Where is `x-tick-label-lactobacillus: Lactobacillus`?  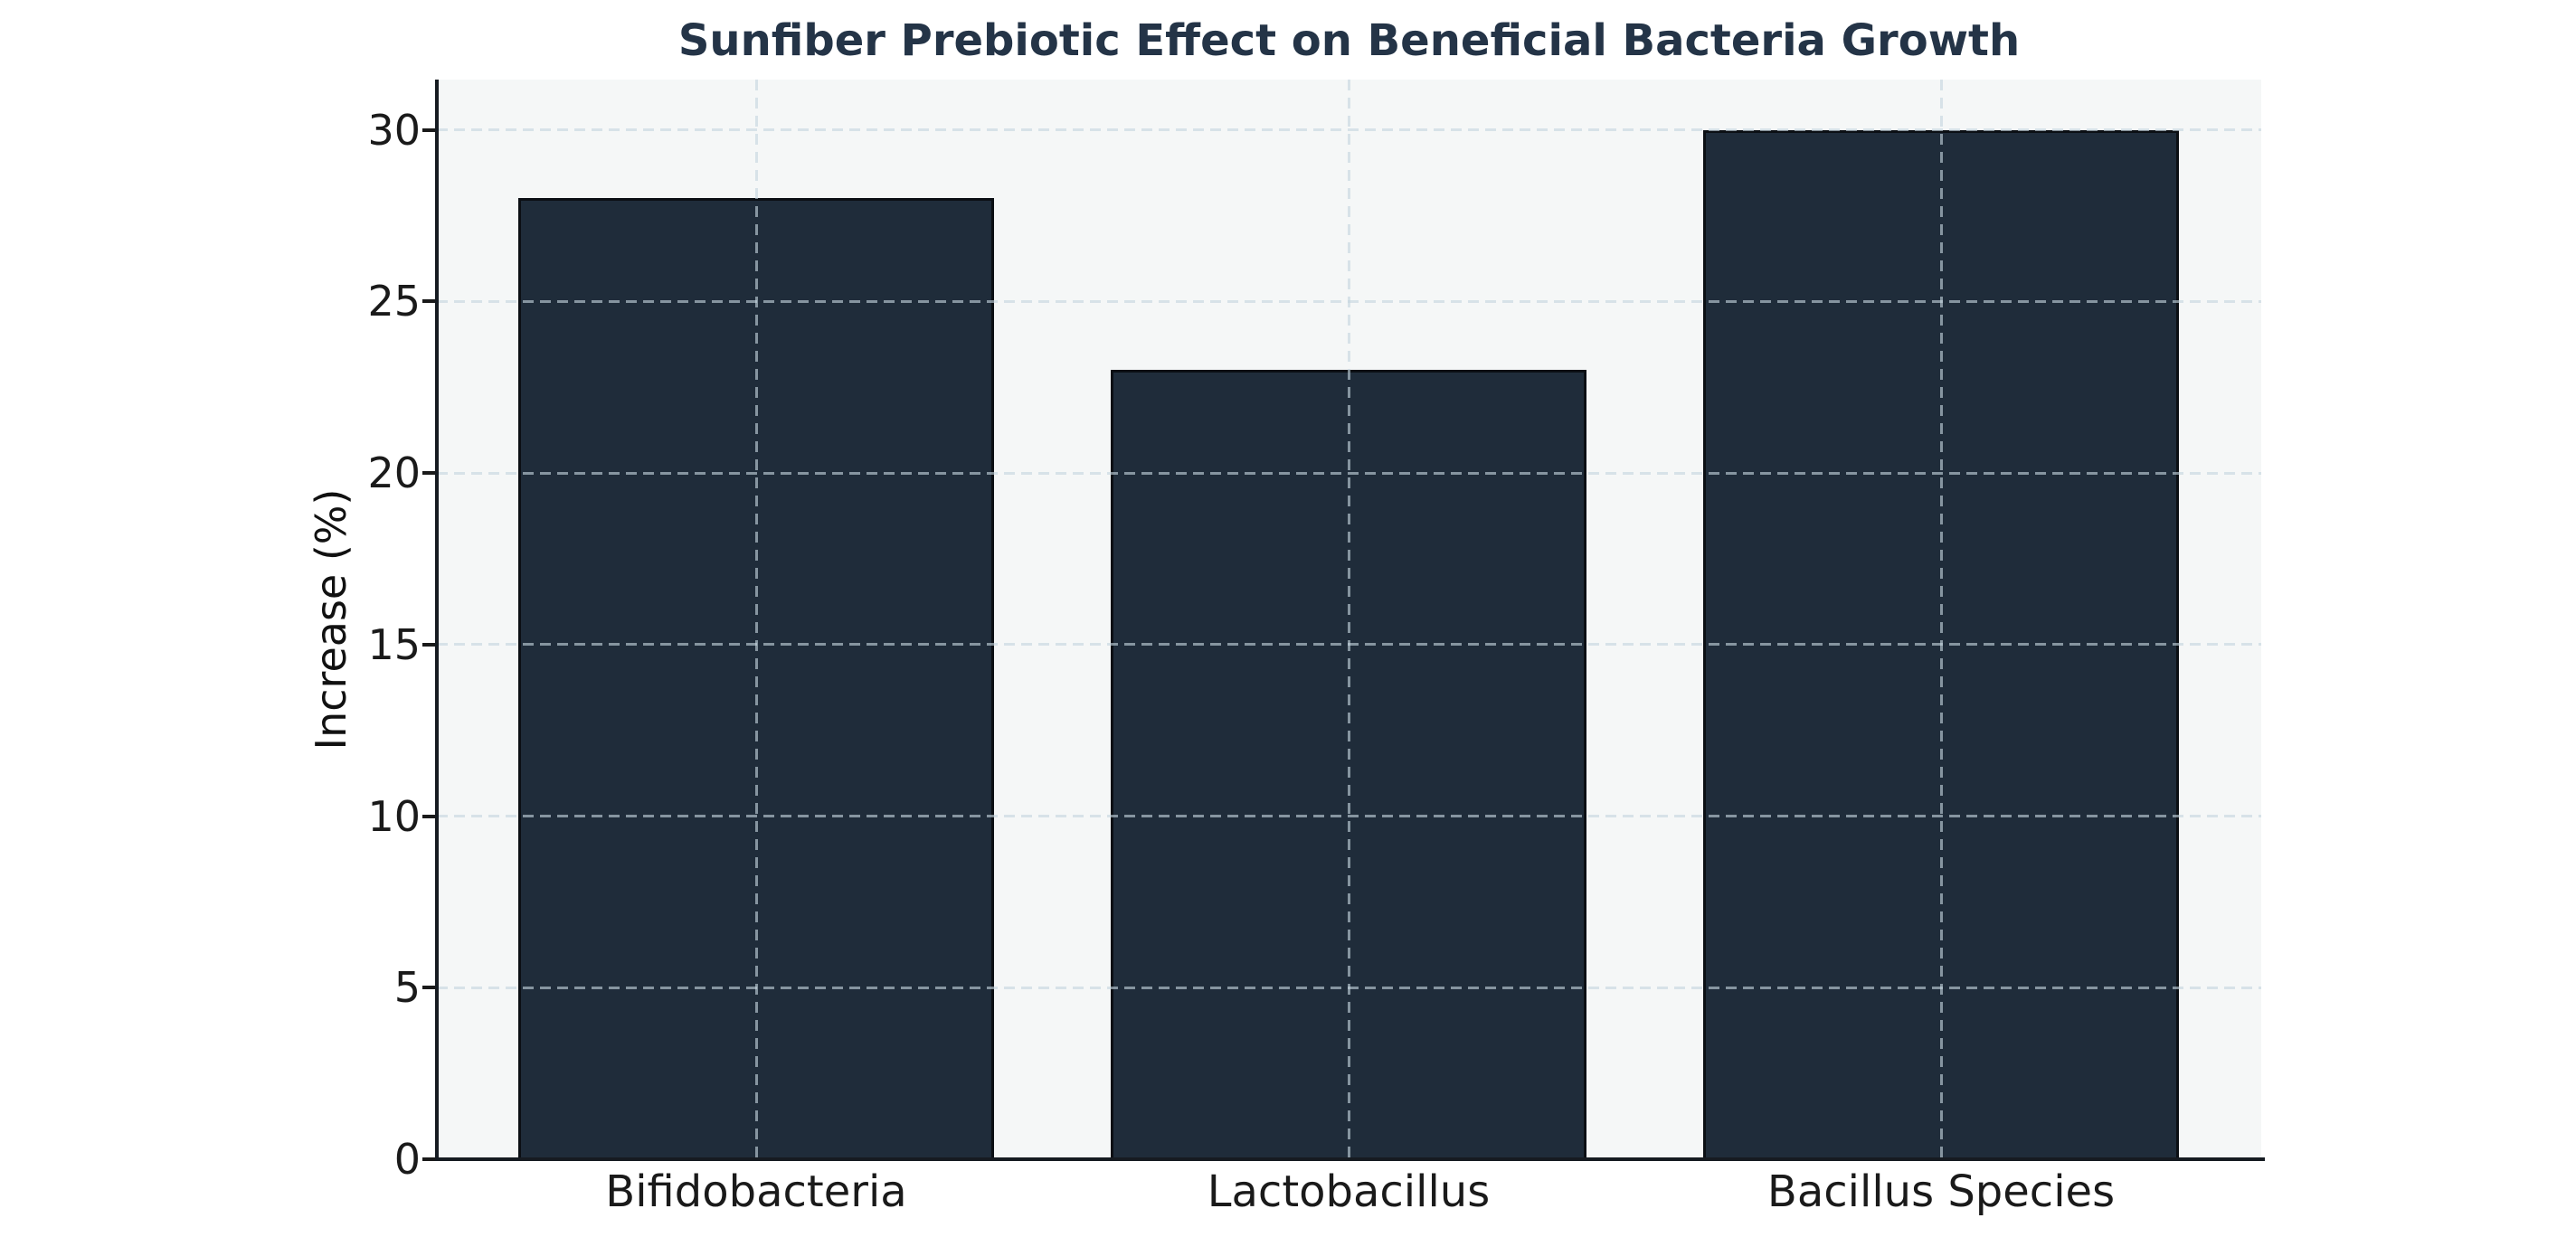
x-tick-label-lactobacillus: Lactobacillus is located at coordinates (1349, 1191).